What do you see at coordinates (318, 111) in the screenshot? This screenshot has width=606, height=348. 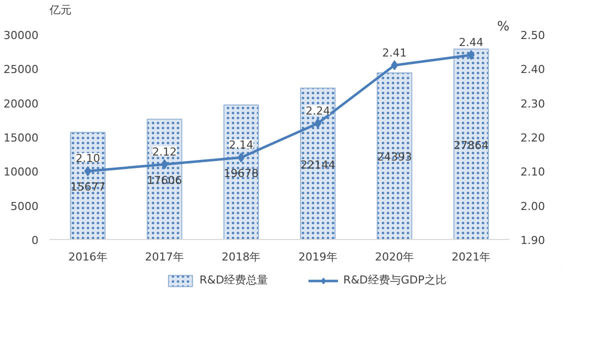 I see `data-label: 2.24` at bounding box center [318, 111].